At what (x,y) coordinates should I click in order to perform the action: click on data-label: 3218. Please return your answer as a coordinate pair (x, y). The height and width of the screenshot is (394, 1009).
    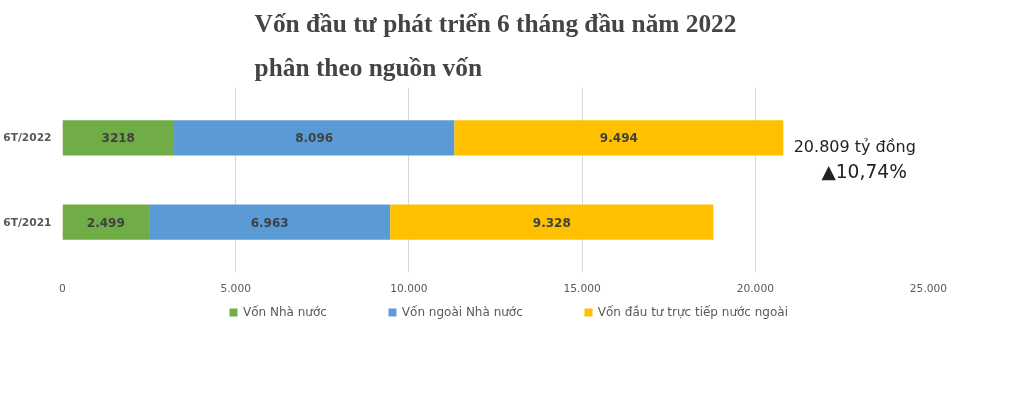
    Looking at the image, I should click on (118, 138).